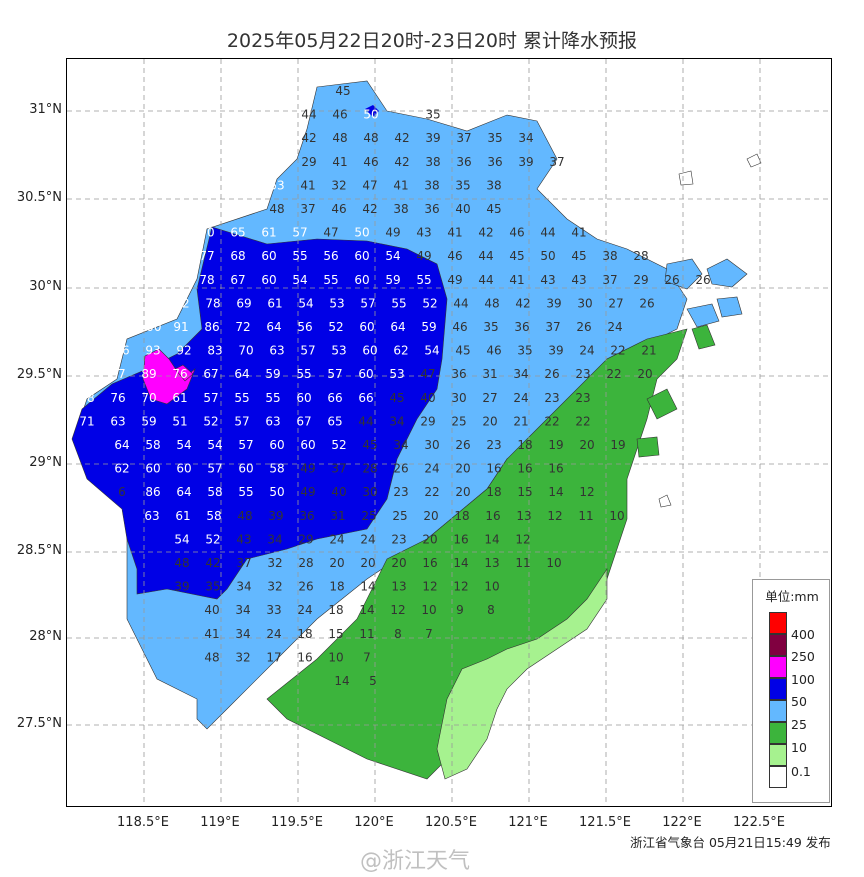  I want to click on precip-value: 87, so click(86, 374).